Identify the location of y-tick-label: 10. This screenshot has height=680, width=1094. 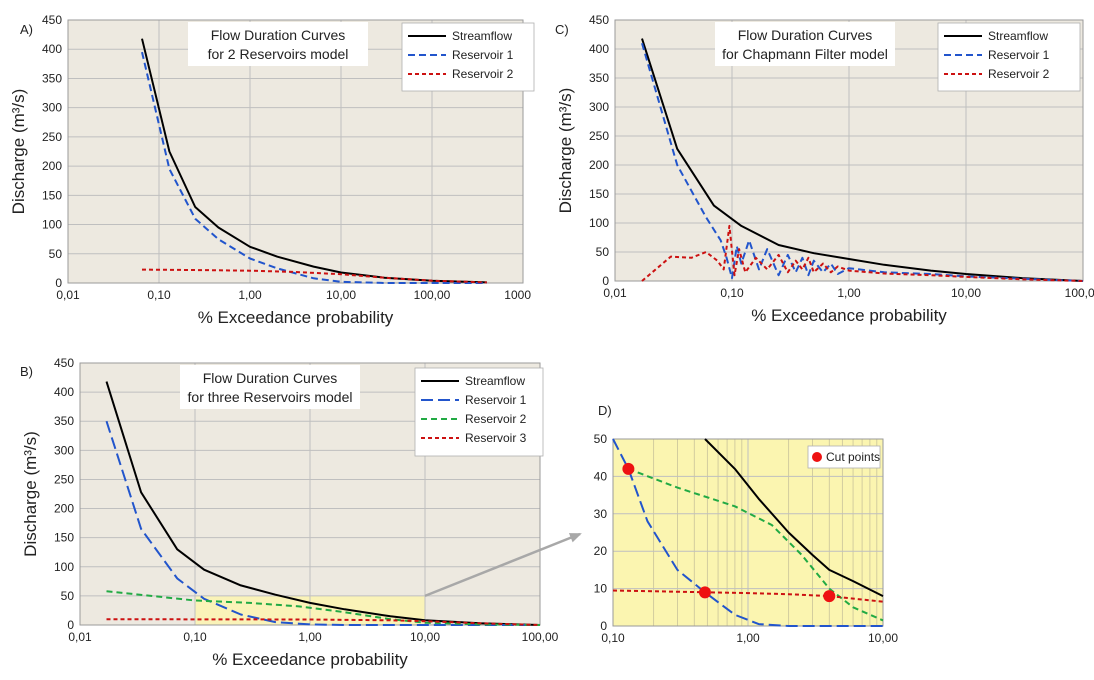
(601, 589).